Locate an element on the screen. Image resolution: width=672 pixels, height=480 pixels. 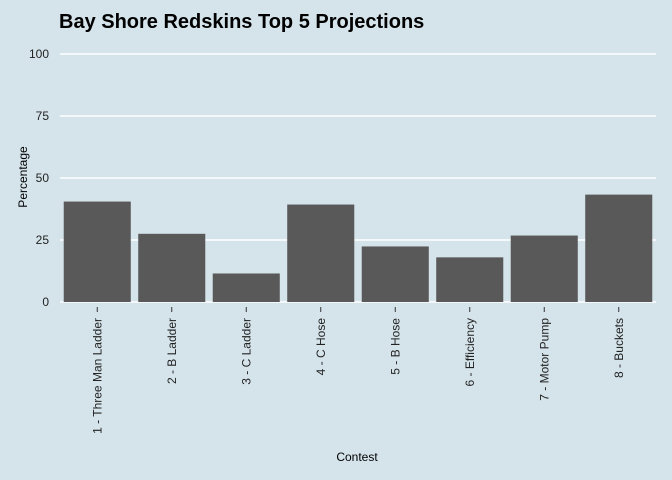
x-tick-label: 7 - Motor Pump is located at coordinates (544, 359).